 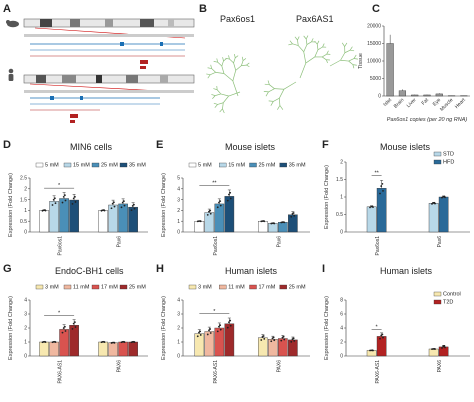 What do you see at coordinates (341, 163) in the screenshot?
I see `f-y-tick-label: 2` at bounding box center [341, 163].